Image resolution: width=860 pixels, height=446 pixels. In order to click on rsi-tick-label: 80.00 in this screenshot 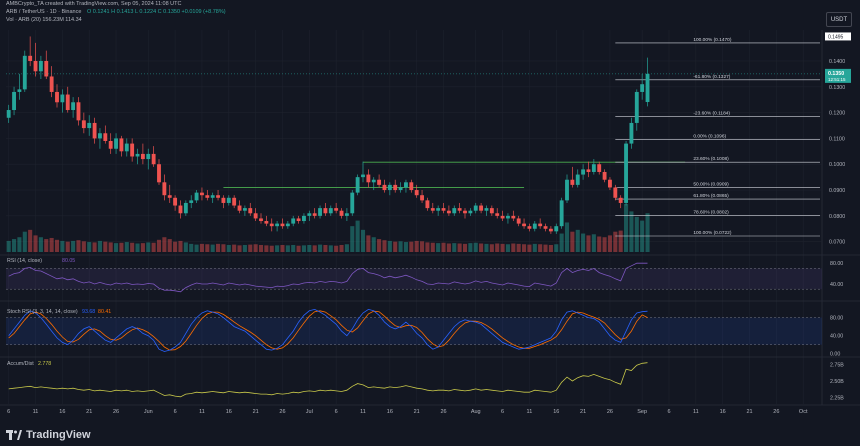, I will do `click(836, 264)`.